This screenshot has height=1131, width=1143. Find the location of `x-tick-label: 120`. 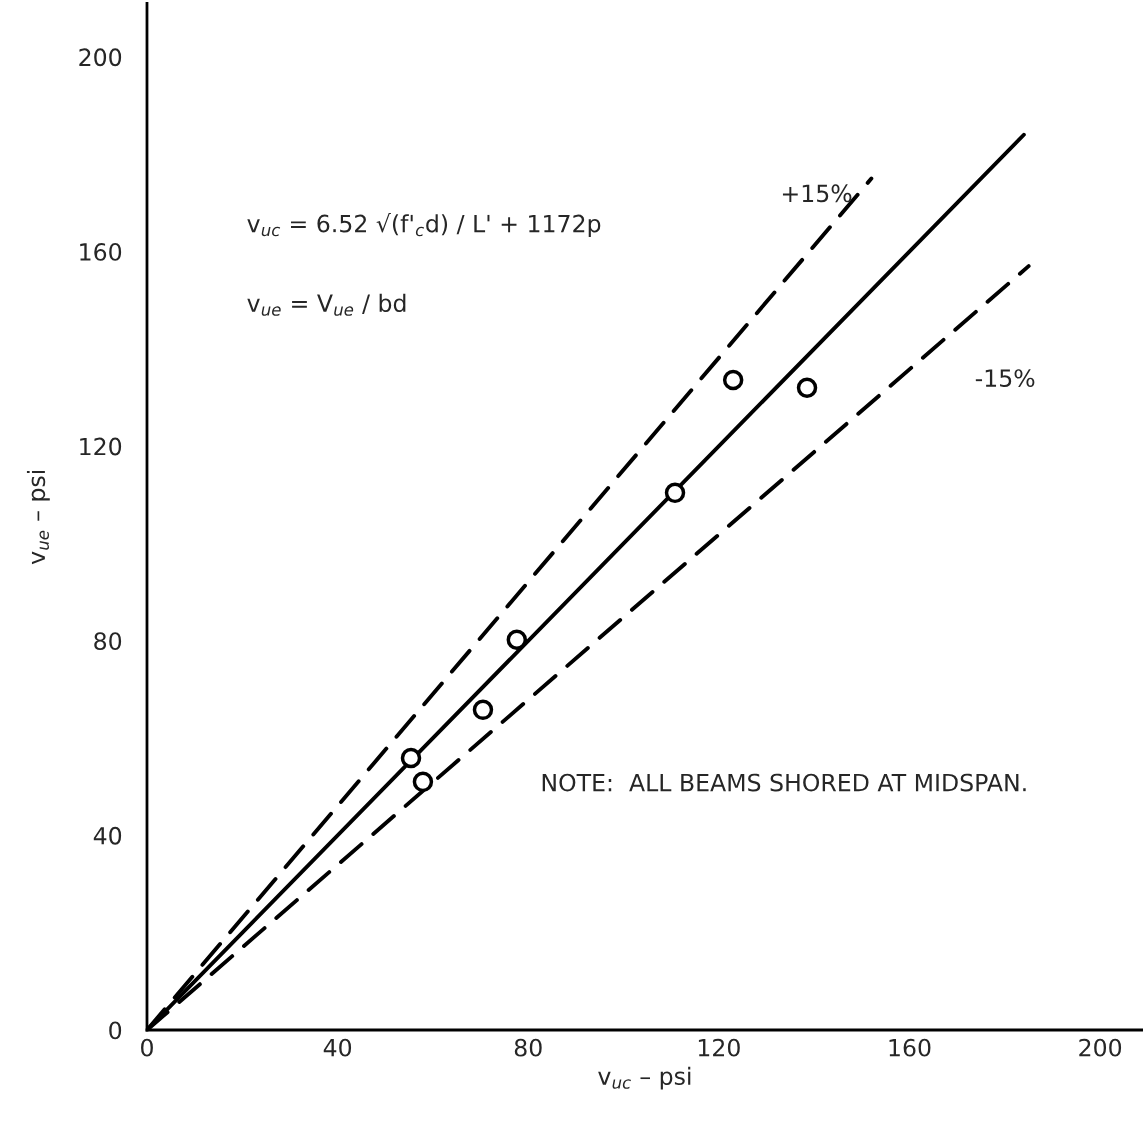

x-tick-label: 120 is located at coordinates (719, 1047).